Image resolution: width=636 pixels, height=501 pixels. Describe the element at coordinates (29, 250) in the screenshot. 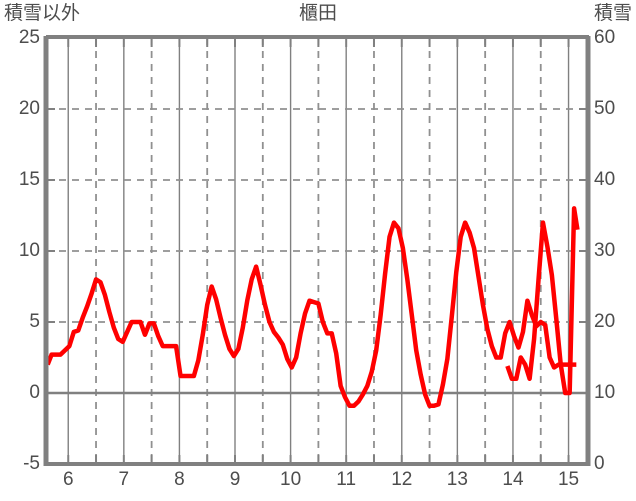

I see `y-axis-tick-label-left: 10` at that location.